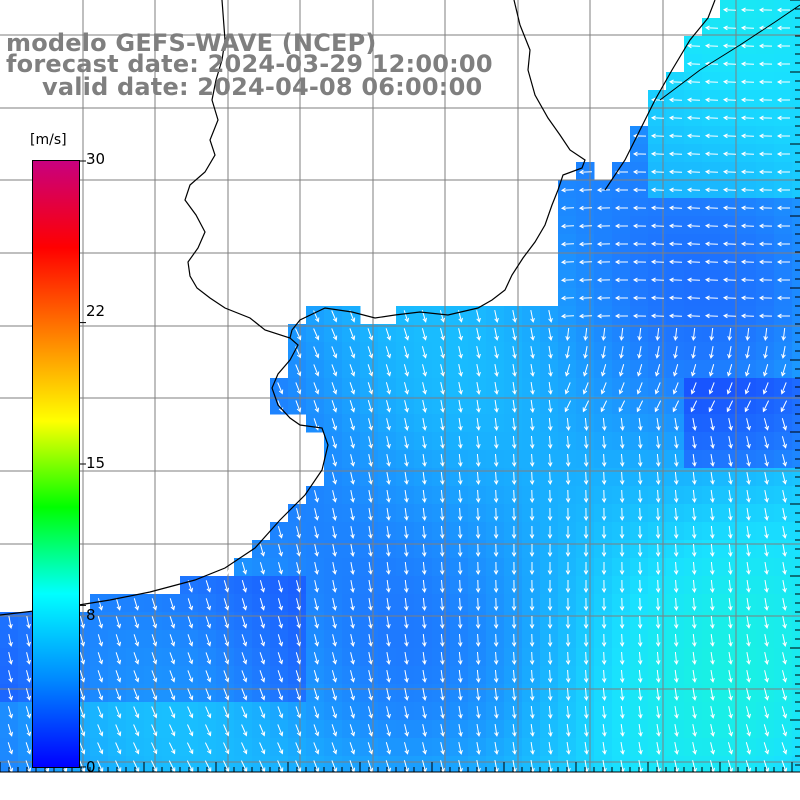  Describe the element at coordinates (96, 159) in the screenshot. I see `colorbar-tick-label: 30` at that location.